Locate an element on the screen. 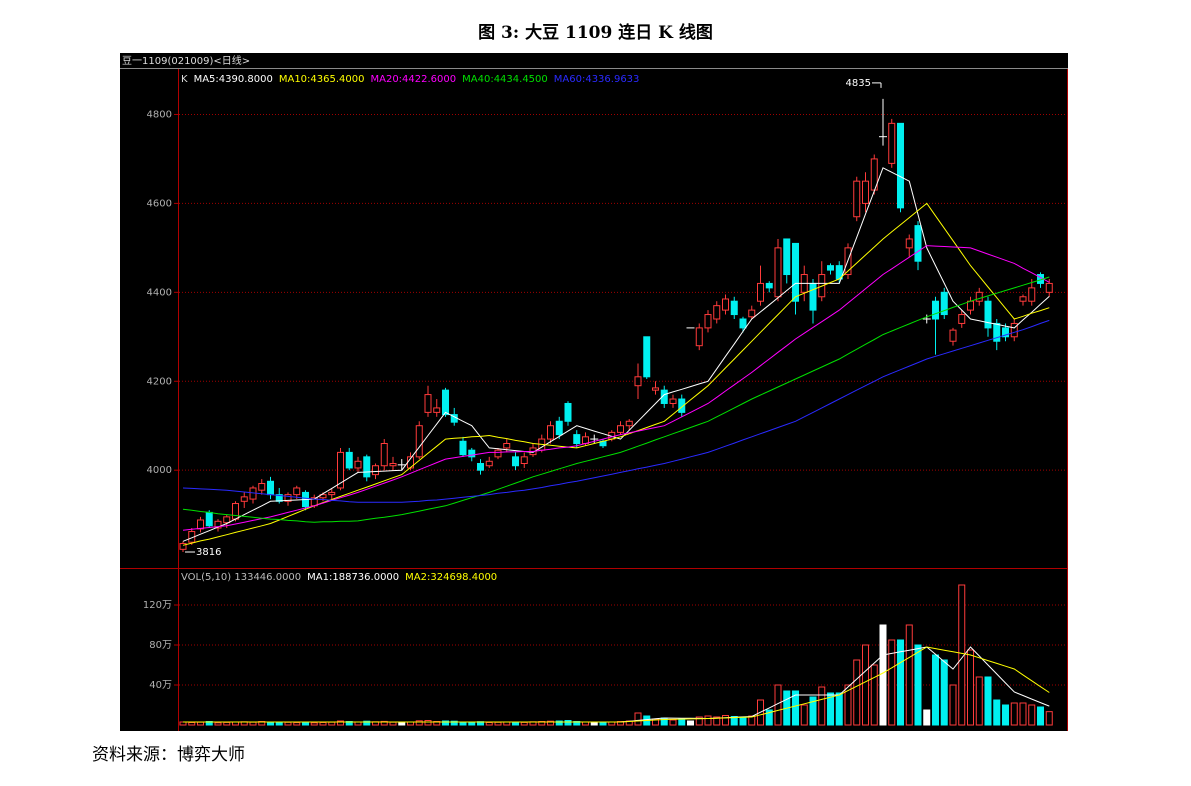  y-tick-label: 4400 is located at coordinates (159, 292).